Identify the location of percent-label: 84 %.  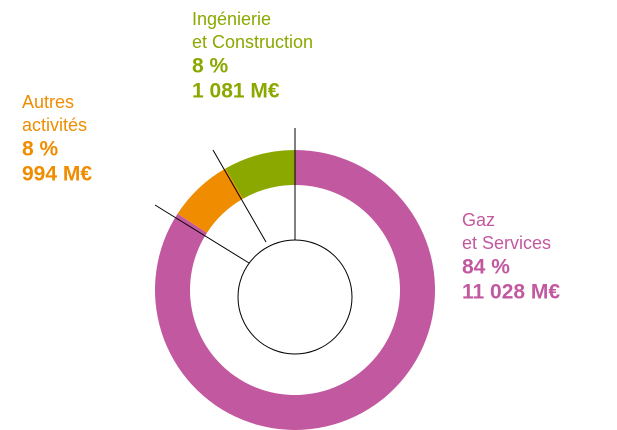
(486, 267).